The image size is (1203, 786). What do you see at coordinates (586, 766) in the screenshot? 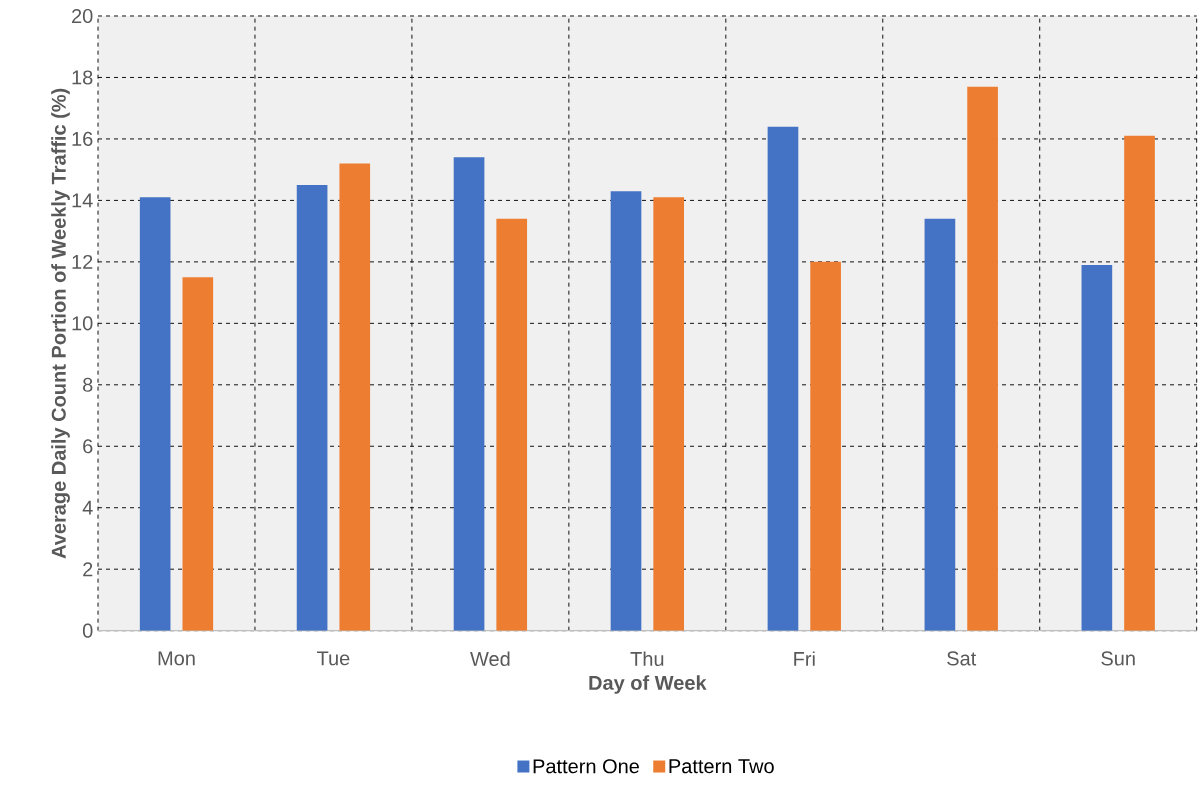
I see `legend-label: Pattern One` at bounding box center [586, 766].